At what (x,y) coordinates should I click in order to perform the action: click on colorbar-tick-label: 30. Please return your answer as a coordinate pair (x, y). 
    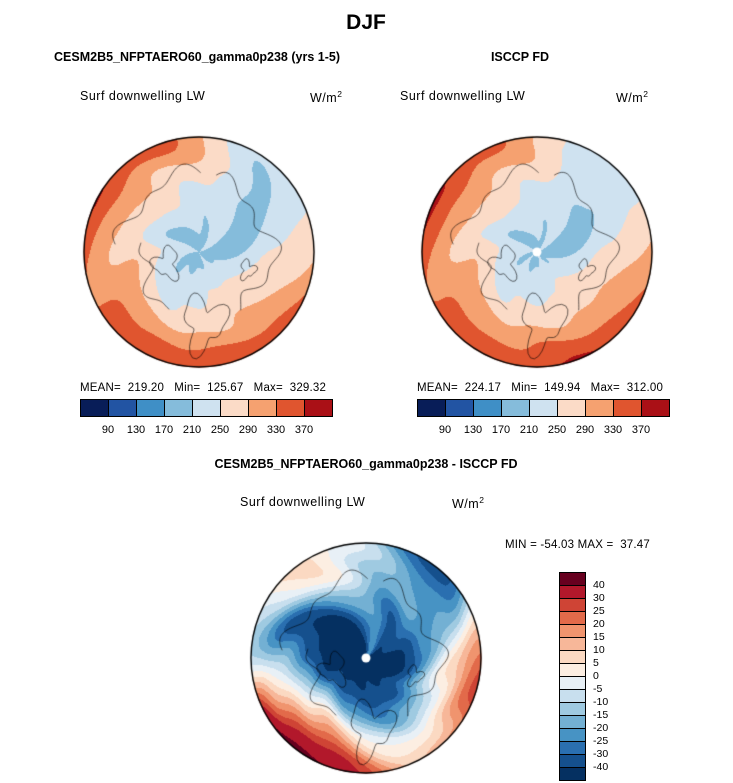
    Looking at the image, I should click on (599, 598).